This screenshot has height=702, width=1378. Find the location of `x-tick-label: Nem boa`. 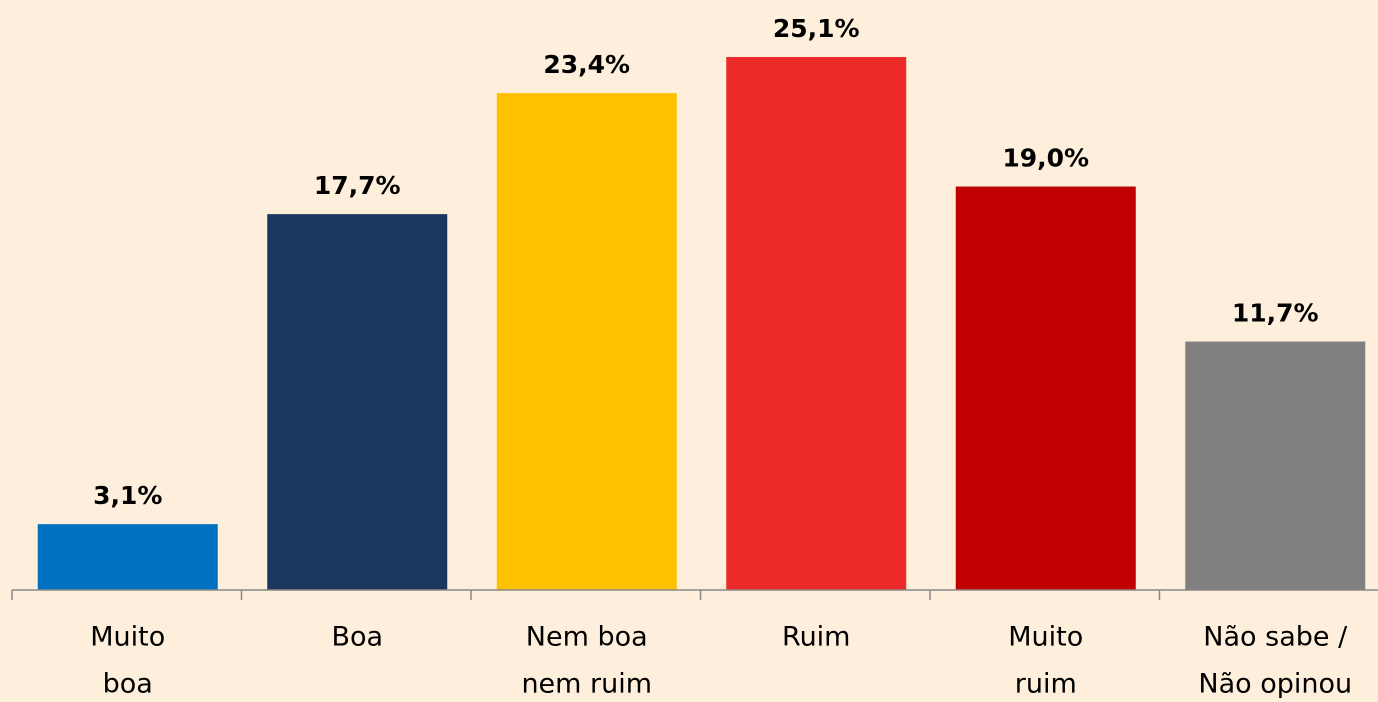

x-tick-label: Nem boa is located at coordinates (587, 637).